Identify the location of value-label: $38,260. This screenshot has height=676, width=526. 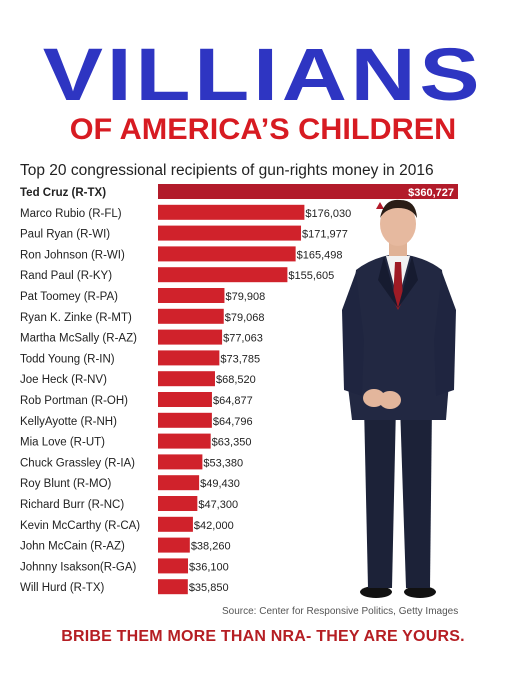
(211, 547).